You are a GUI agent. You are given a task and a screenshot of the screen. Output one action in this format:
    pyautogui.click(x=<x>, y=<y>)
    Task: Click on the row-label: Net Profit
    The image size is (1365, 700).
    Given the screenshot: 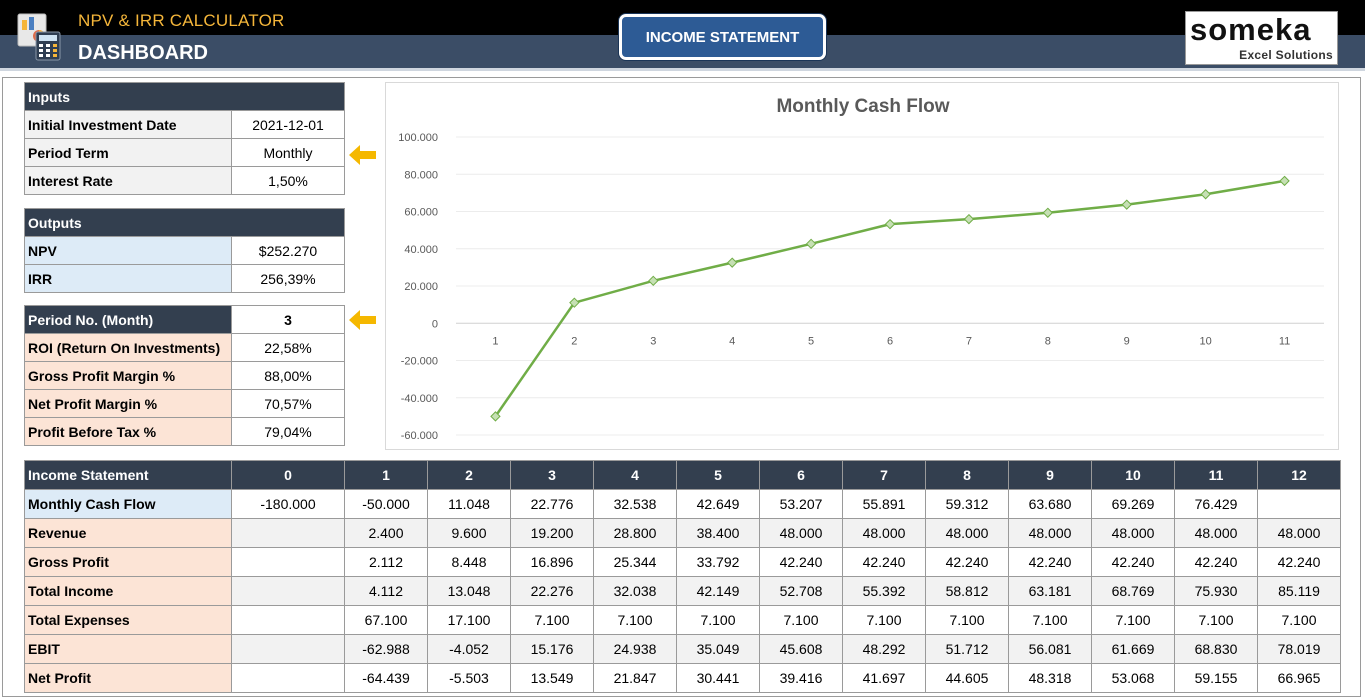 What is the action you would take?
    pyautogui.click(x=128, y=678)
    